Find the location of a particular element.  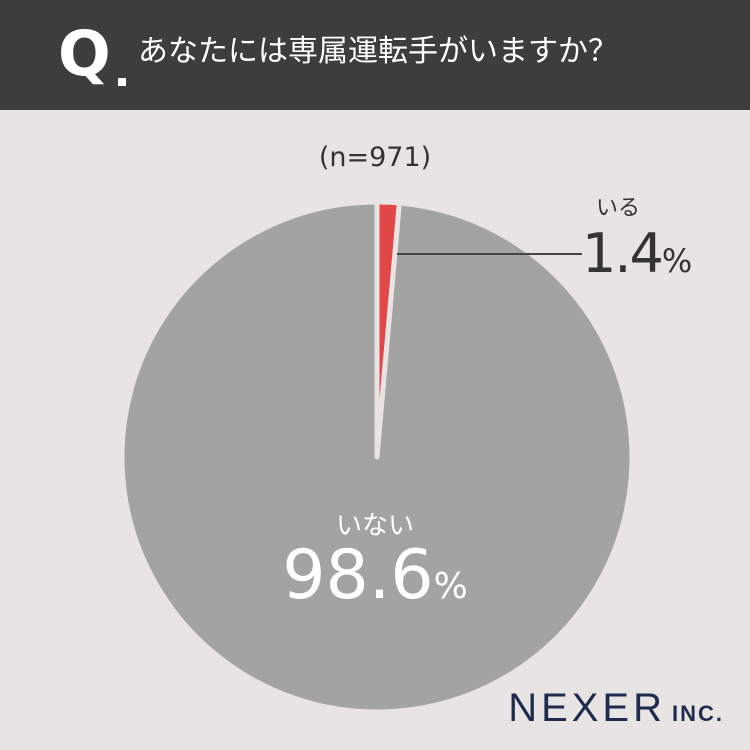

sample-size-label: (n=971) is located at coordinates (375, 157).